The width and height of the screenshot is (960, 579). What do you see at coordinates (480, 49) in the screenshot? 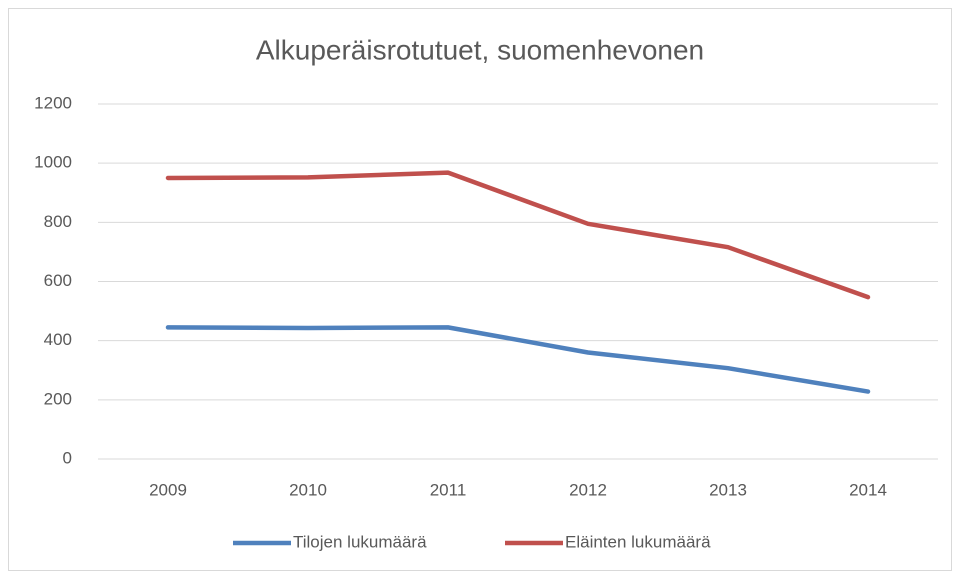
I see `chart-title: Alkuperäisrotutuet, suomenhevonen` at bounding box center [480, 49].